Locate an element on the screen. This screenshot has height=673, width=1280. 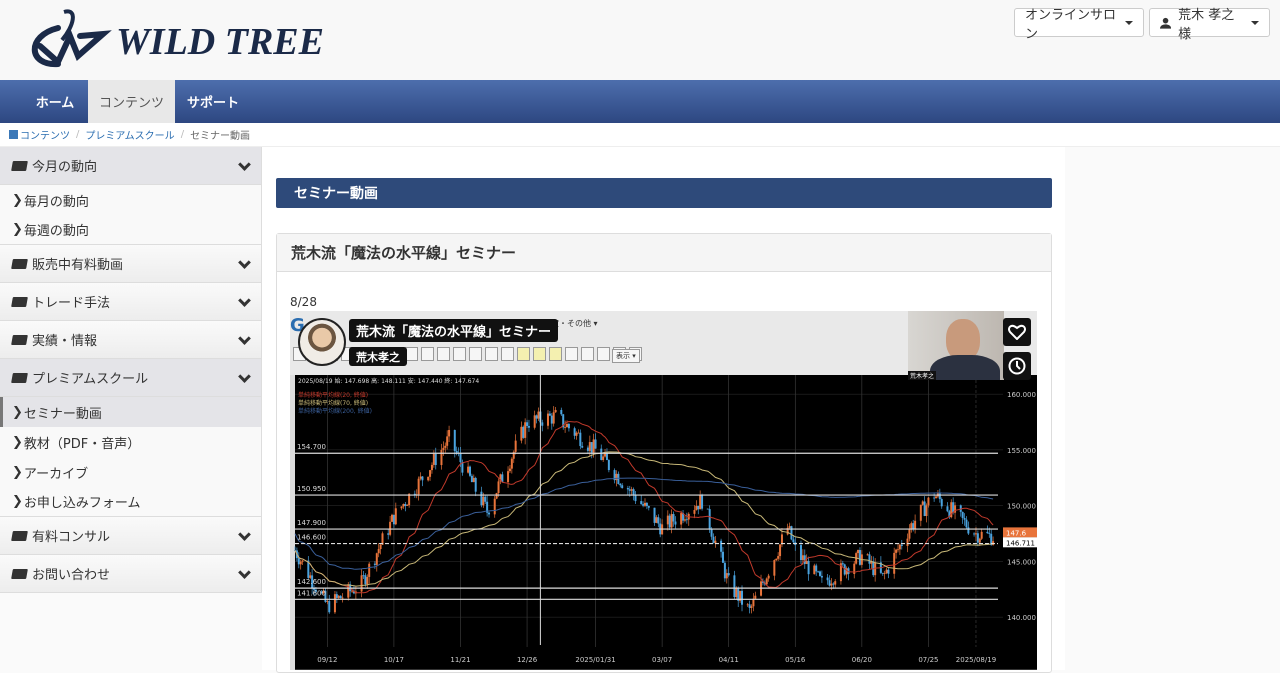
sidebar-item-label: 毎月の動向 is located at coordinates (56, 202).